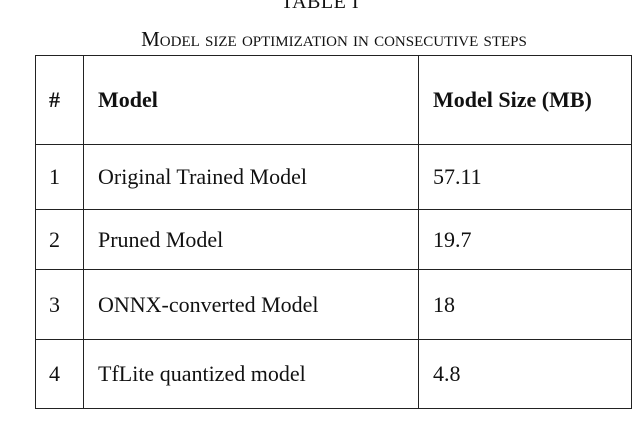 This screenshot has height=443, width=640. What do you see at coordinates (525, 239) in the screenshot?
I see `cell: 19.7` at bounding box center [525, 239].